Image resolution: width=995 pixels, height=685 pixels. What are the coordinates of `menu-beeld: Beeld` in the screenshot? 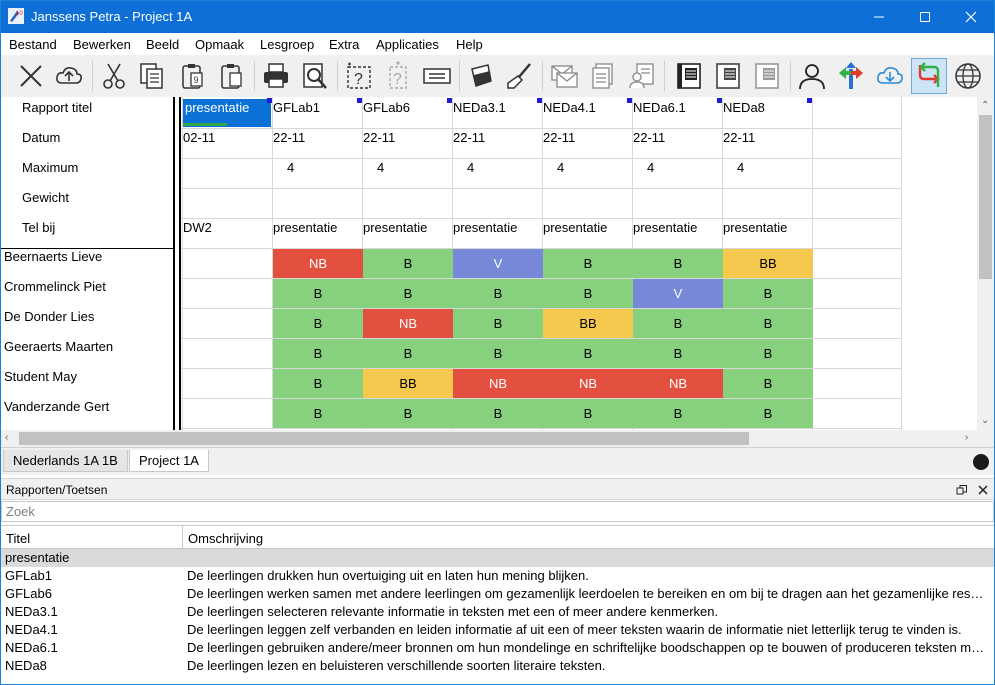 It's located at (163, 44).